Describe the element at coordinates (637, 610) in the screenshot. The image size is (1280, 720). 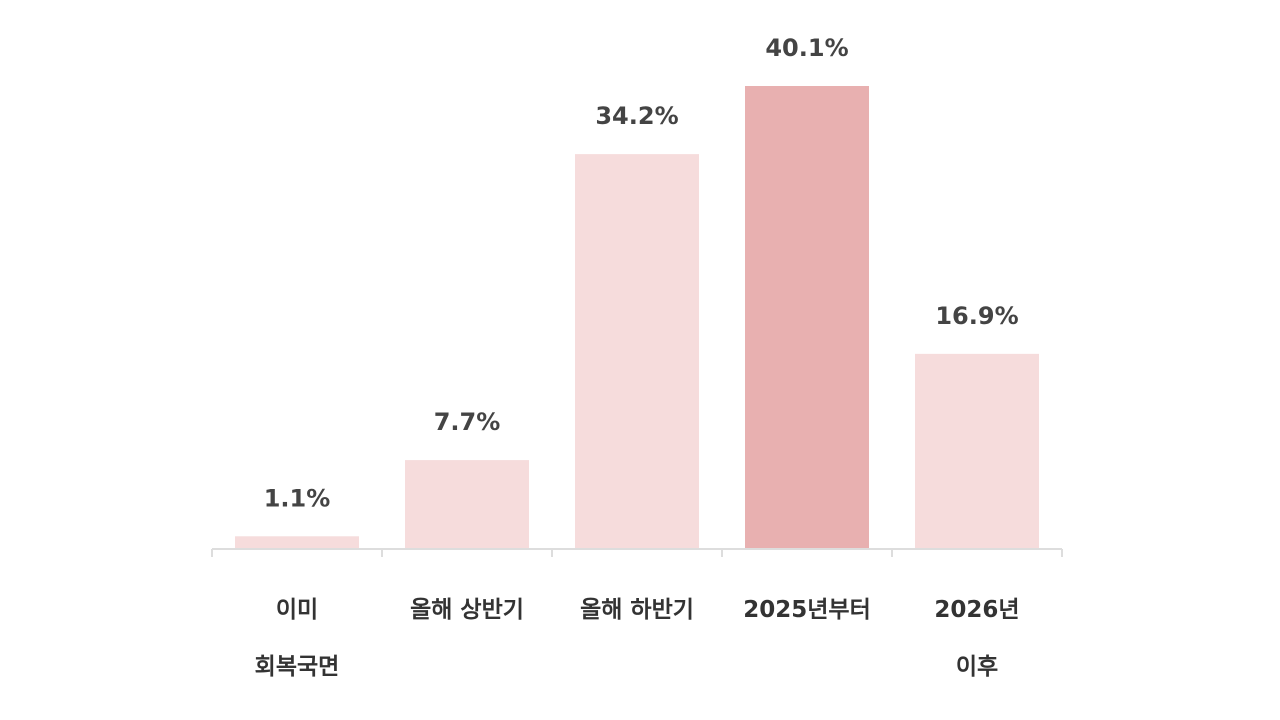
I see `x-tick-label: 올해 하반기` at that location.